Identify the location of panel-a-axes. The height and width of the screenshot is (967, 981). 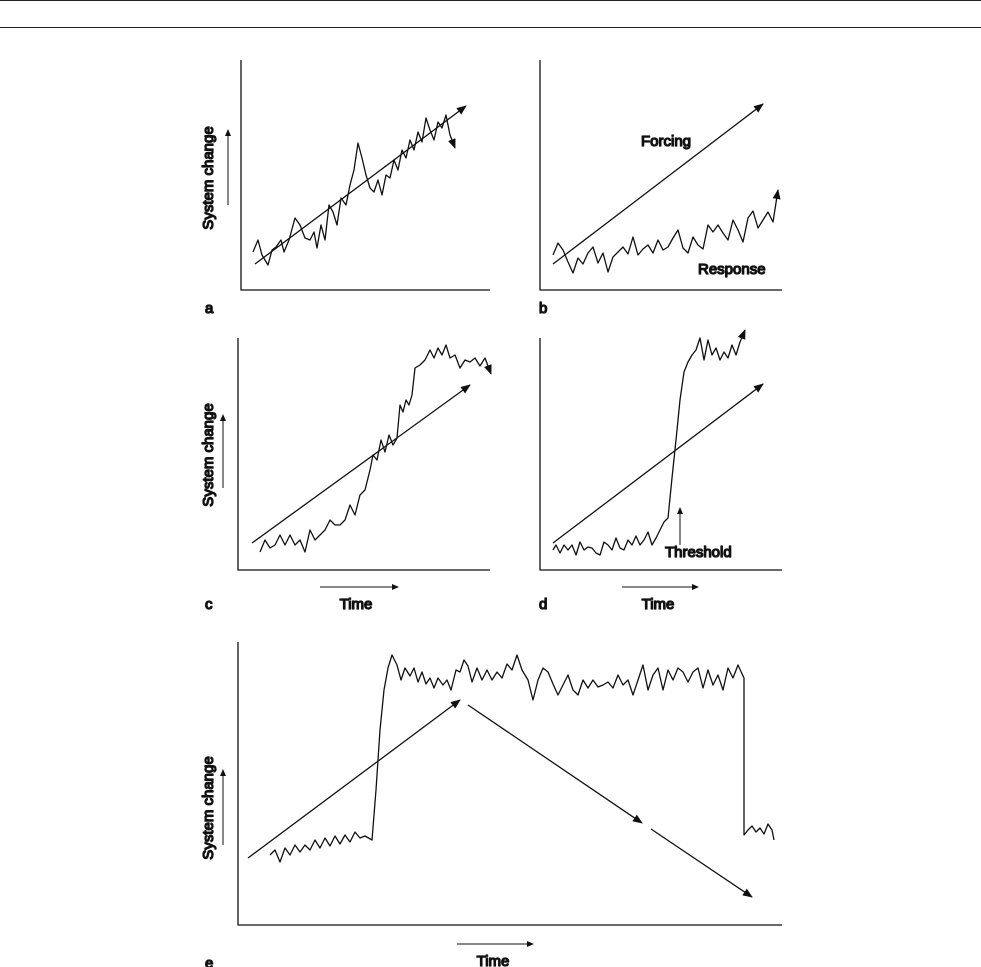
(365, 175).